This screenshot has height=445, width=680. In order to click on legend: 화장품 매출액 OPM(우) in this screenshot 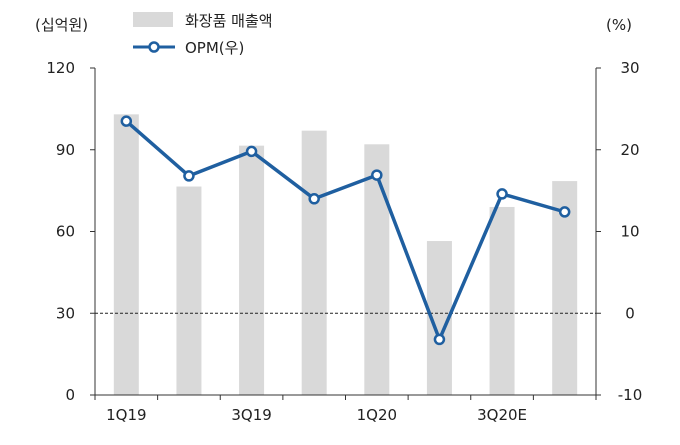, I will do `click(203, 34)`.